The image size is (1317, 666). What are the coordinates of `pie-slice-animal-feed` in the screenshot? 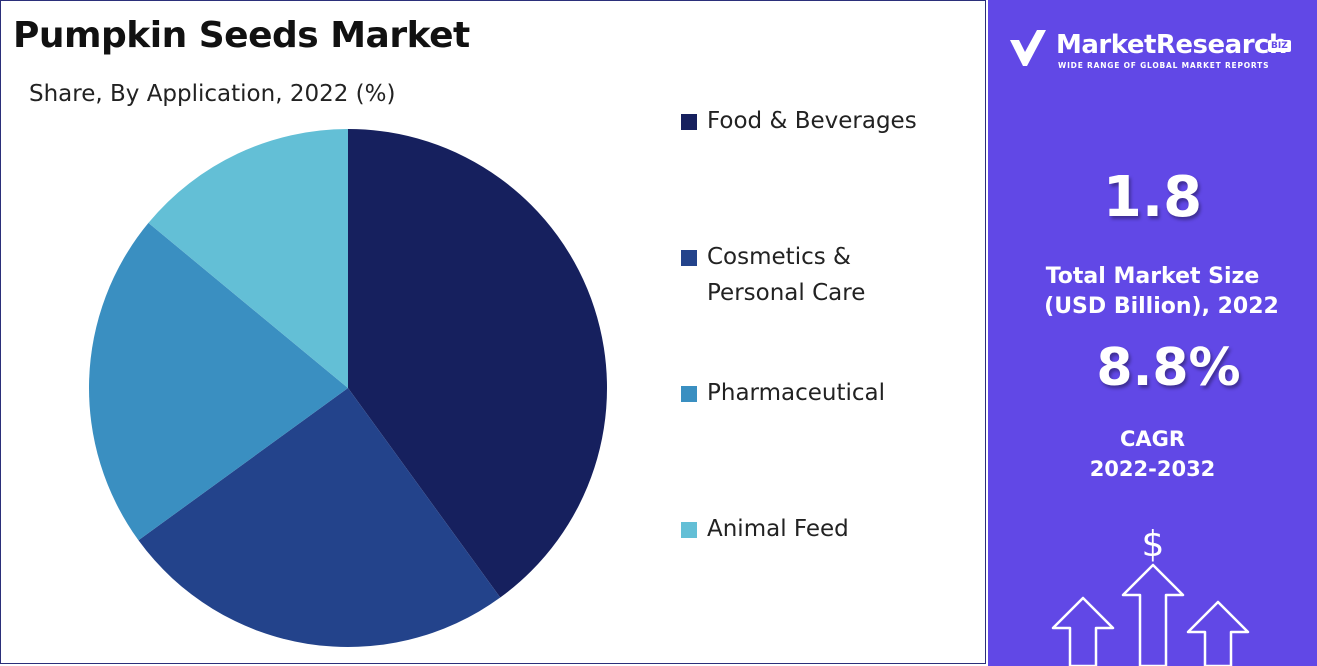 It's located at (248, 258).